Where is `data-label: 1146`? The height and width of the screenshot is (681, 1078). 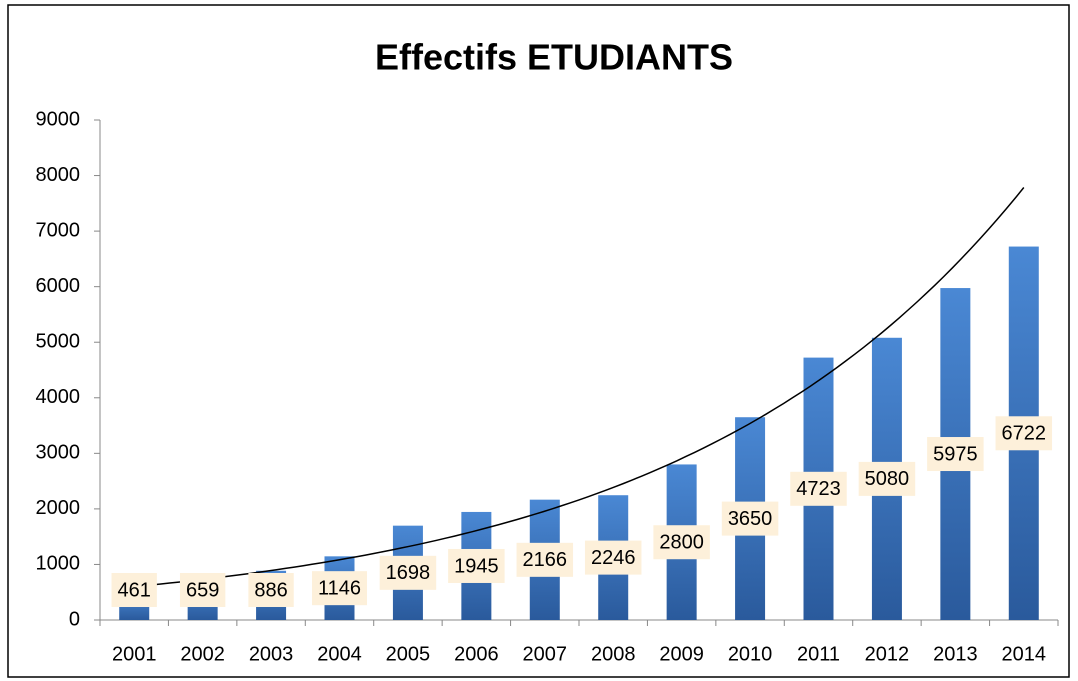 data-label: 1146 is located at coordinates (339, 588).